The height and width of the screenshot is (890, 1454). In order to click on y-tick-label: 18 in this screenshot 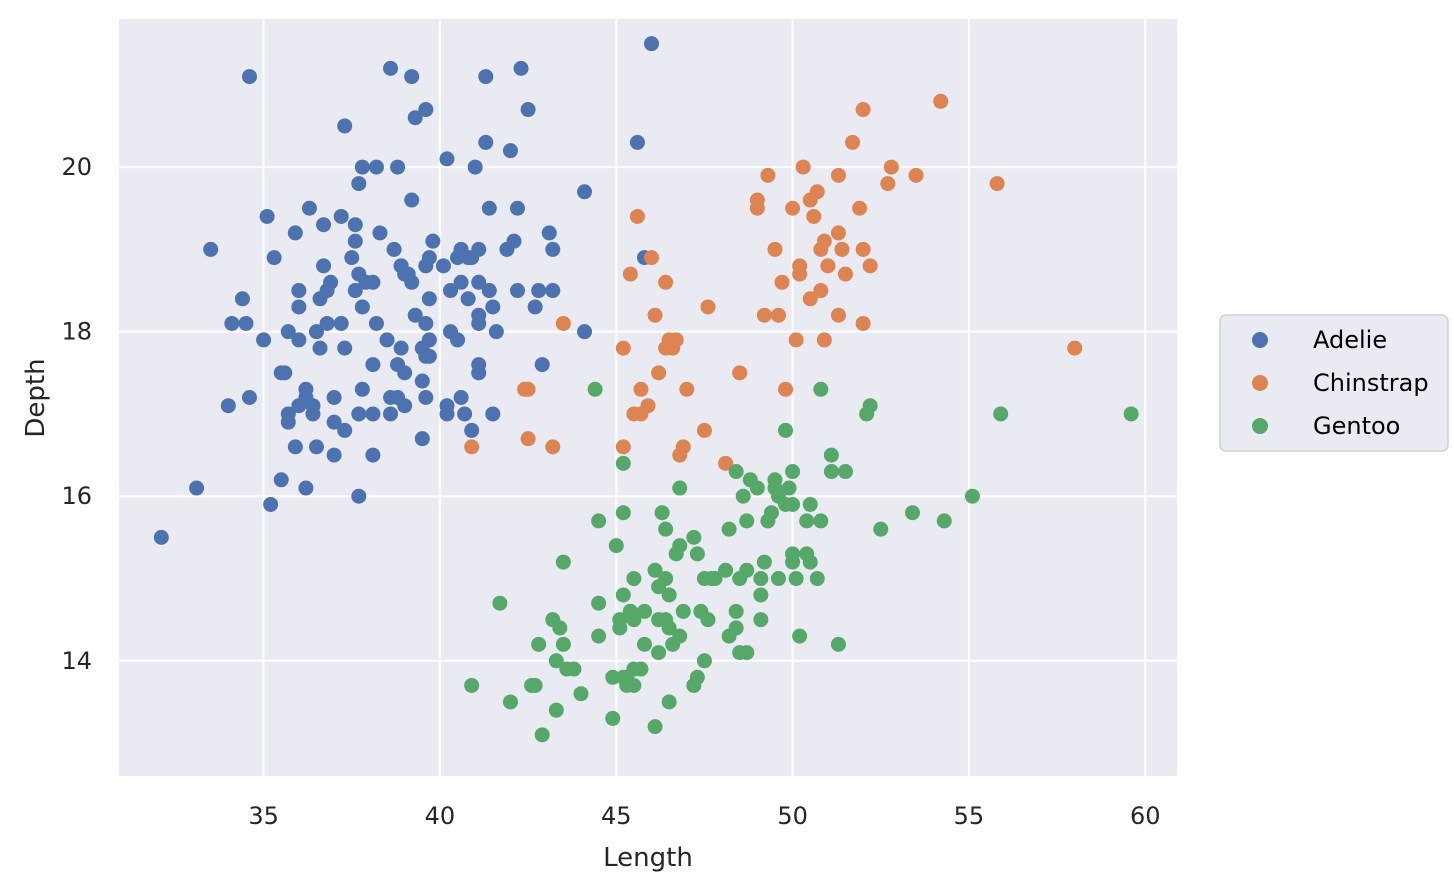, I will do `click(76, 332)`.